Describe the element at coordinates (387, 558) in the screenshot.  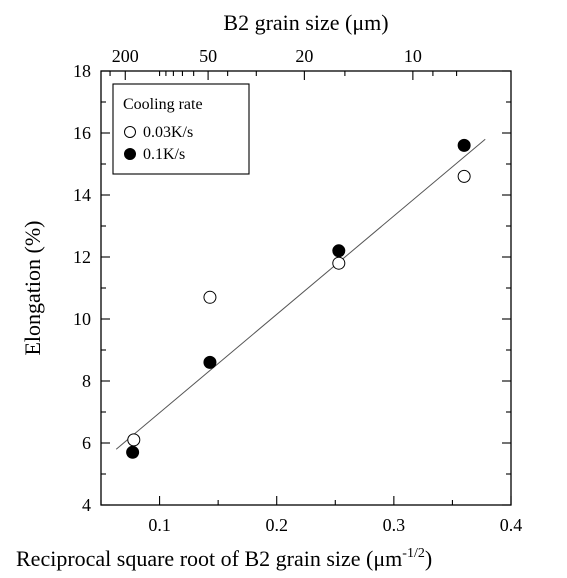
I see `x-axis-title-unit: μm` at that location.